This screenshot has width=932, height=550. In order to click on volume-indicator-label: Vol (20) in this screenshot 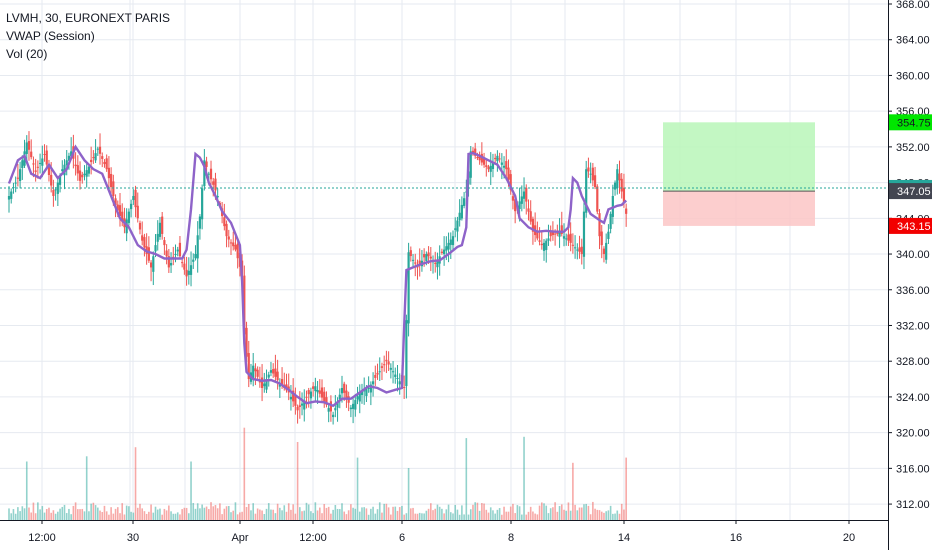, I will do `click(27, 54)`.